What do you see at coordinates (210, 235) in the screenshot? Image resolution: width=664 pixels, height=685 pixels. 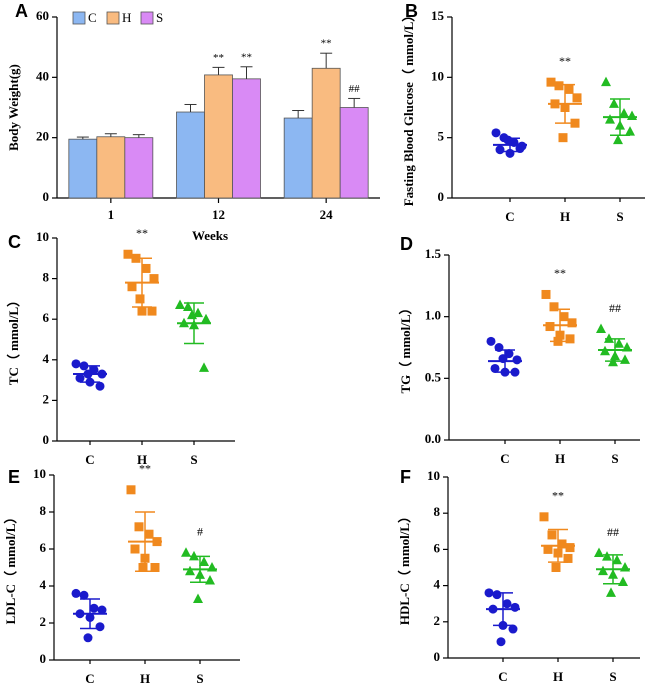 I see `x-axis-label: Weeks` at bounding box center [210, 235].